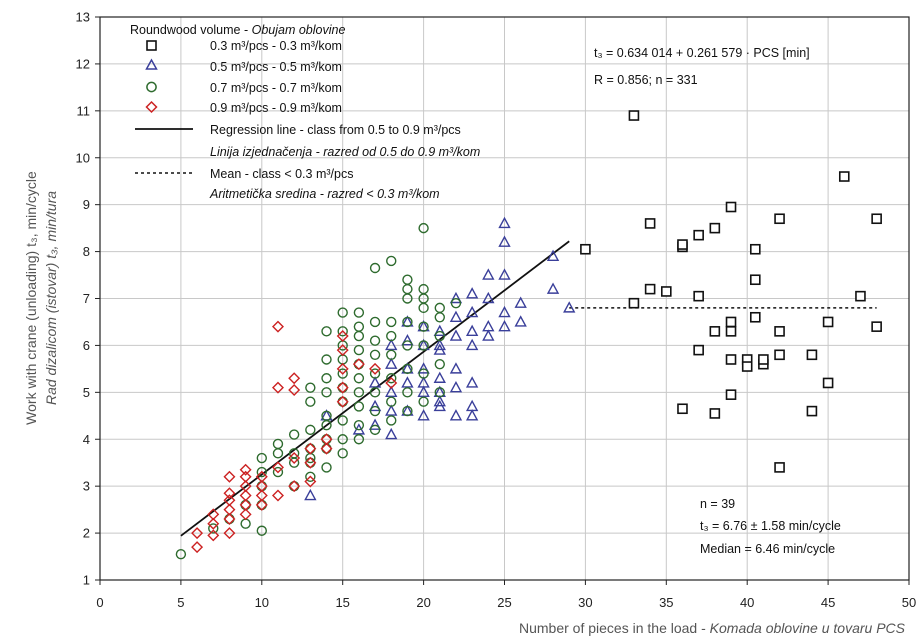  Describe the element at coordinates (180, 602) in the screenshot. I see `x-tick-label: 5` at that location.